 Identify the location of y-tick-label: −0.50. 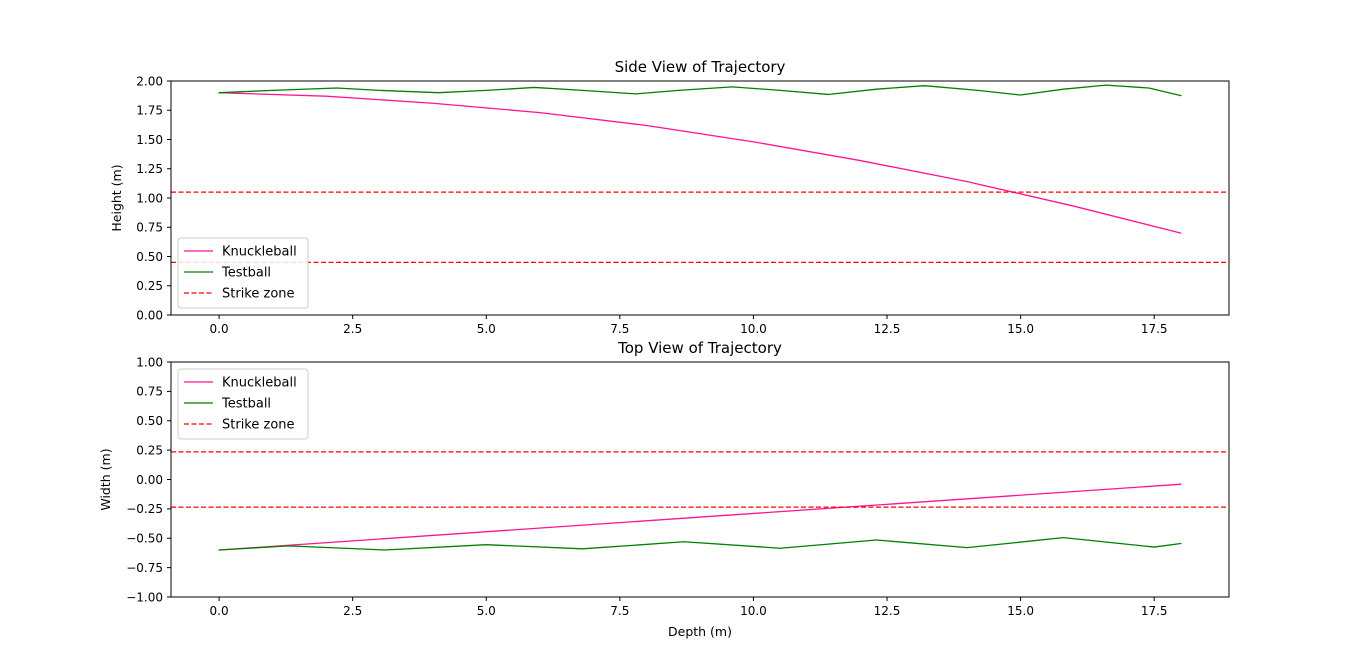
(144, 539).